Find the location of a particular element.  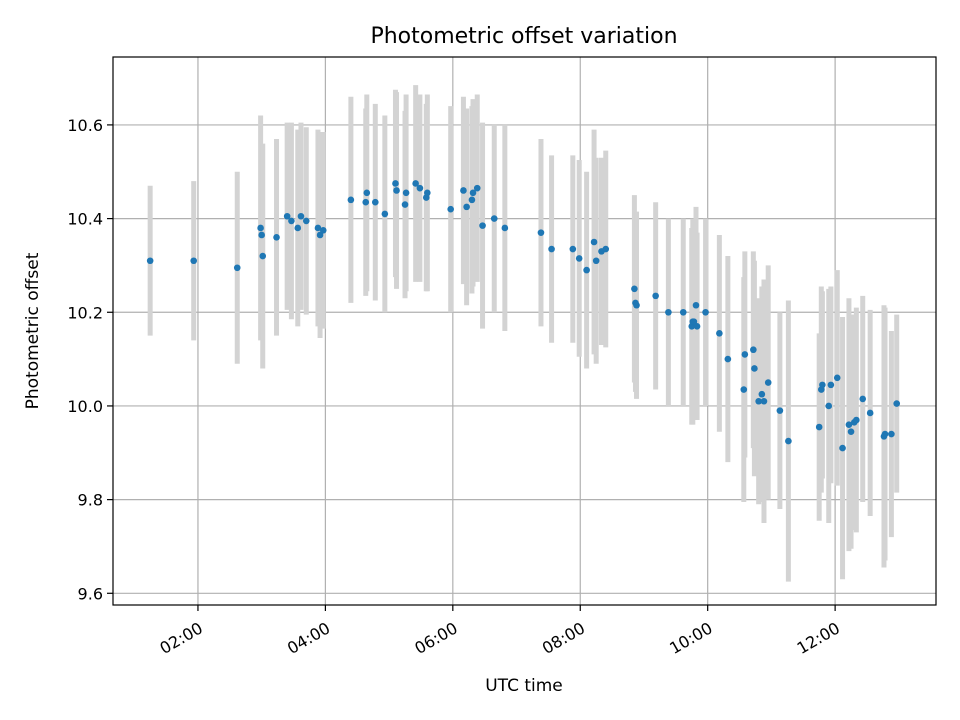

y-tick-label: 9.8 is located at coordinates (90, 500).